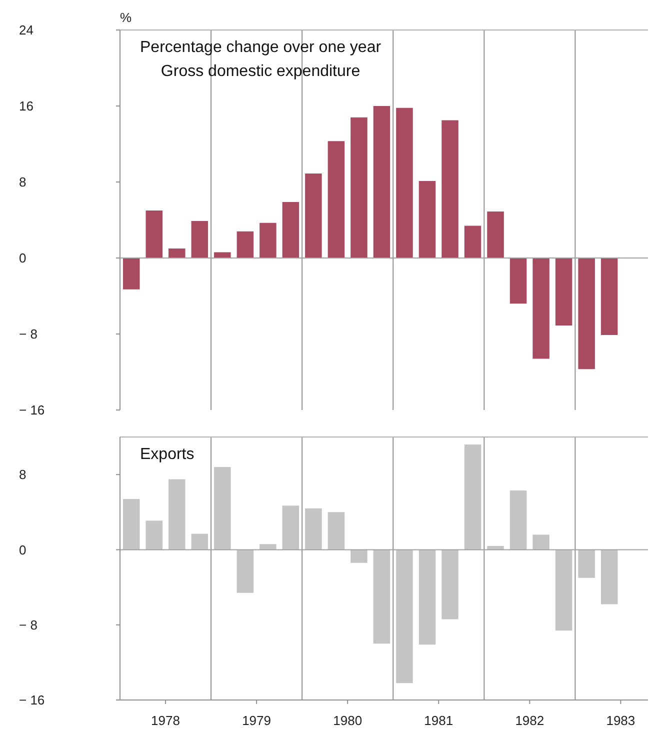  What do you see at coordinates (439, 720) in the screenshot?
I see `x-tick-label: 1981` at bounding box center [439, 720].